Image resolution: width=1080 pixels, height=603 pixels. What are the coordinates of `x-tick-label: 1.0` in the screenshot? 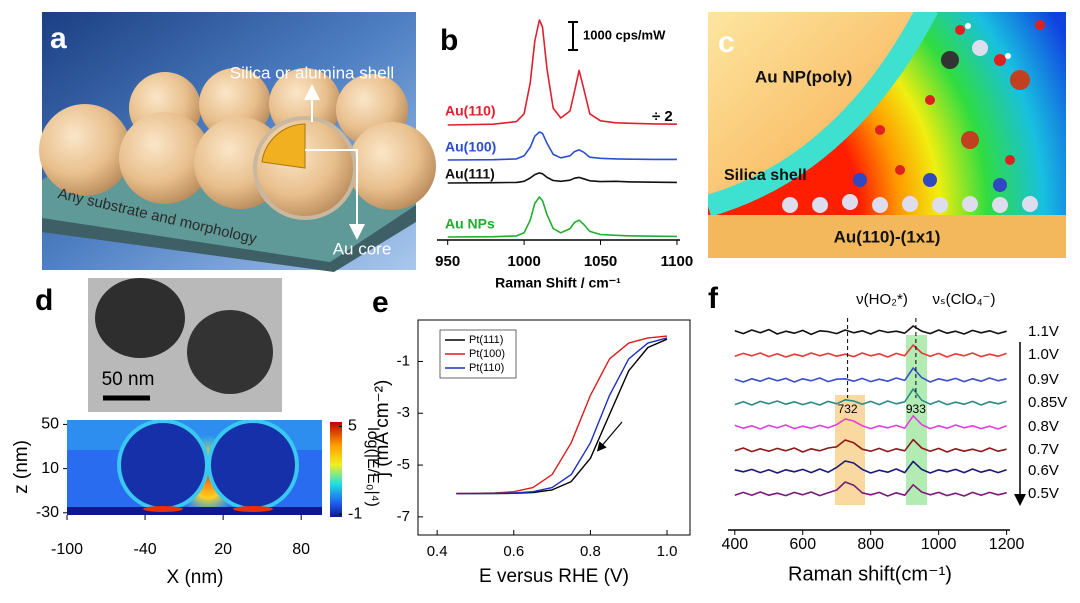 It's located at (667, 551).